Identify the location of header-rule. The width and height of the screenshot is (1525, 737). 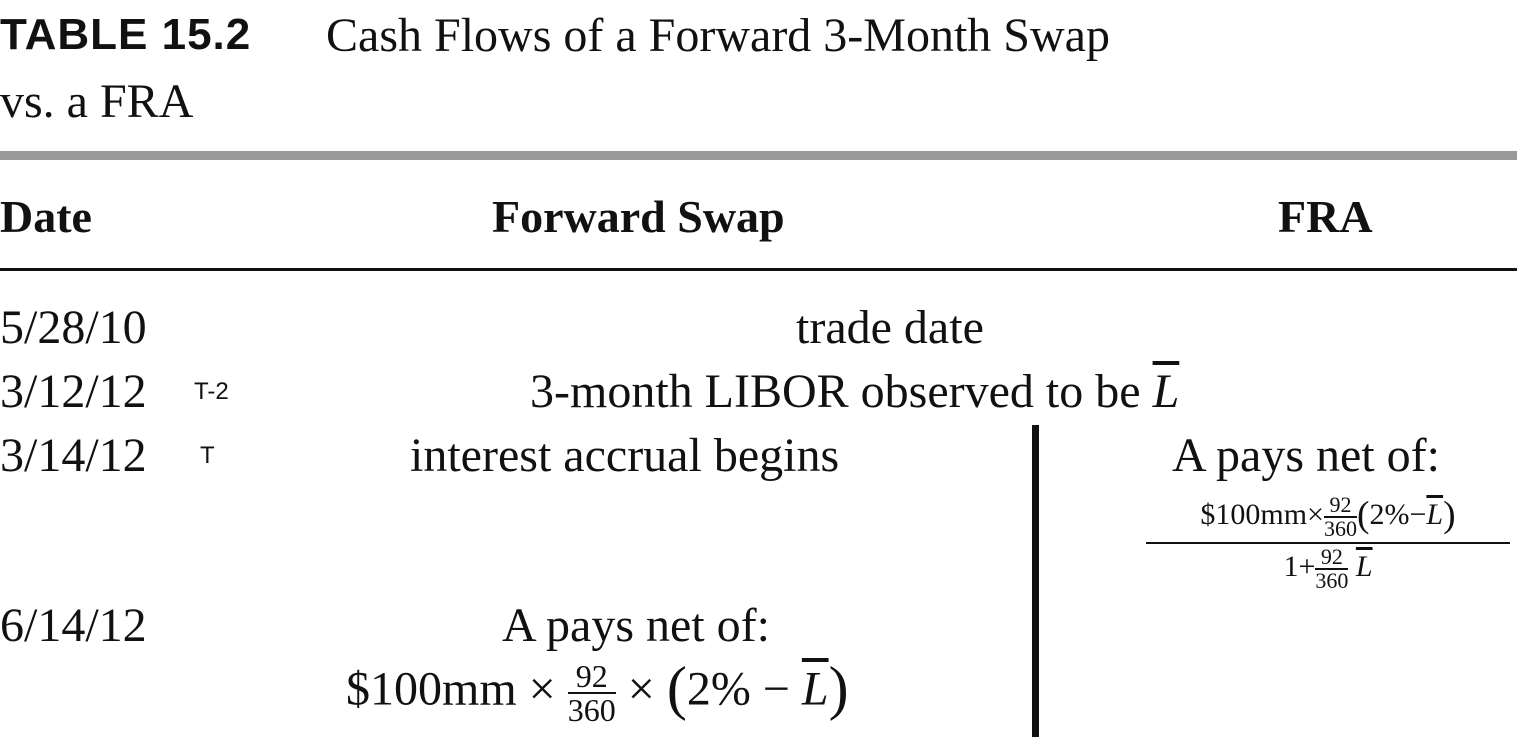
(758, 269).